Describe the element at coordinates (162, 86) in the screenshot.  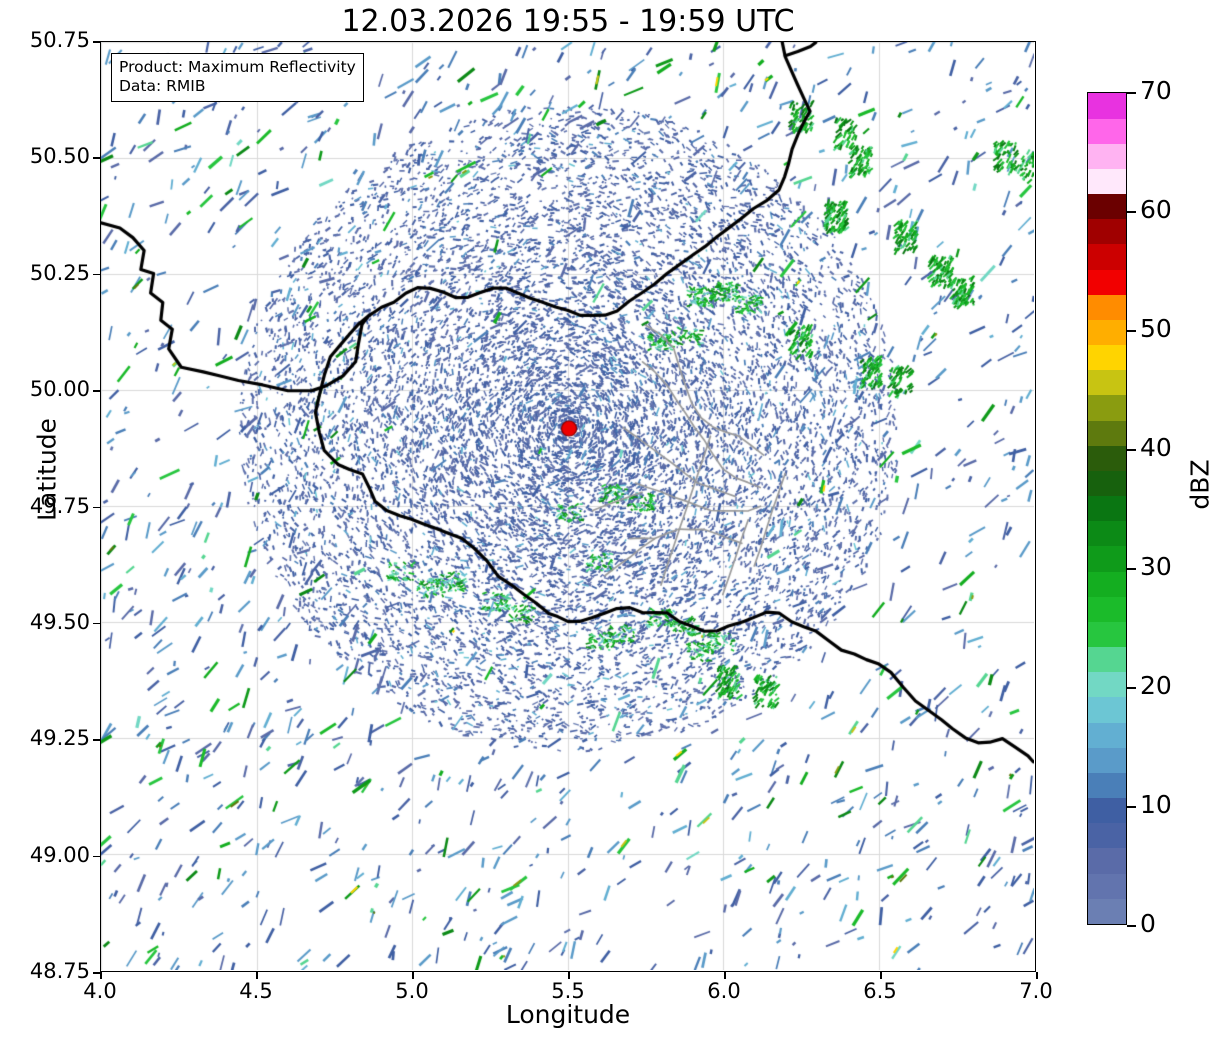
I see `product-info-line-2: Data: RMIB` at that location.